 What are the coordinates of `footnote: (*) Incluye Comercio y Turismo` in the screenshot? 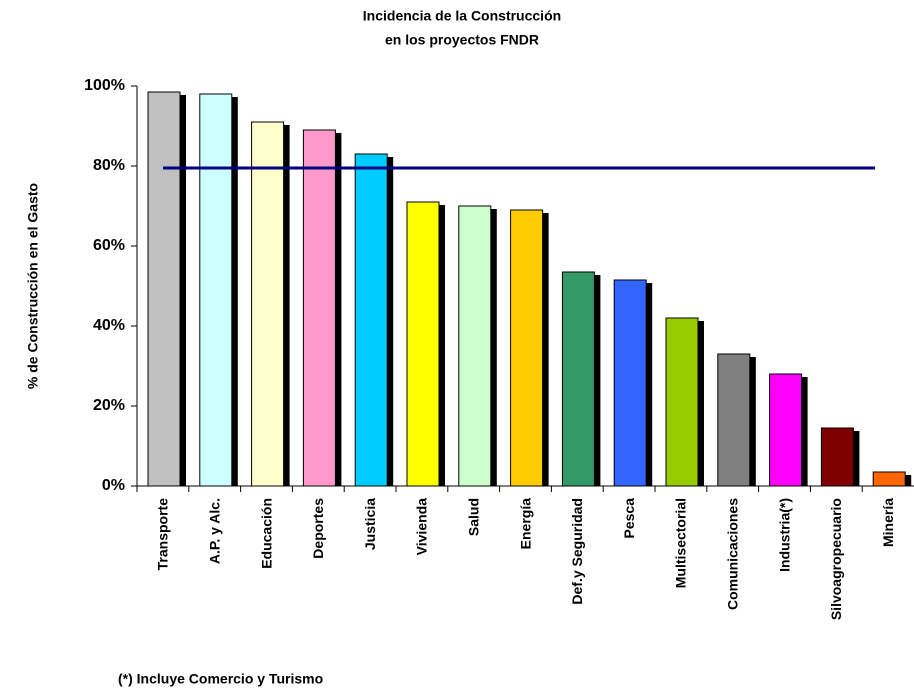 It's located at (220, 679).